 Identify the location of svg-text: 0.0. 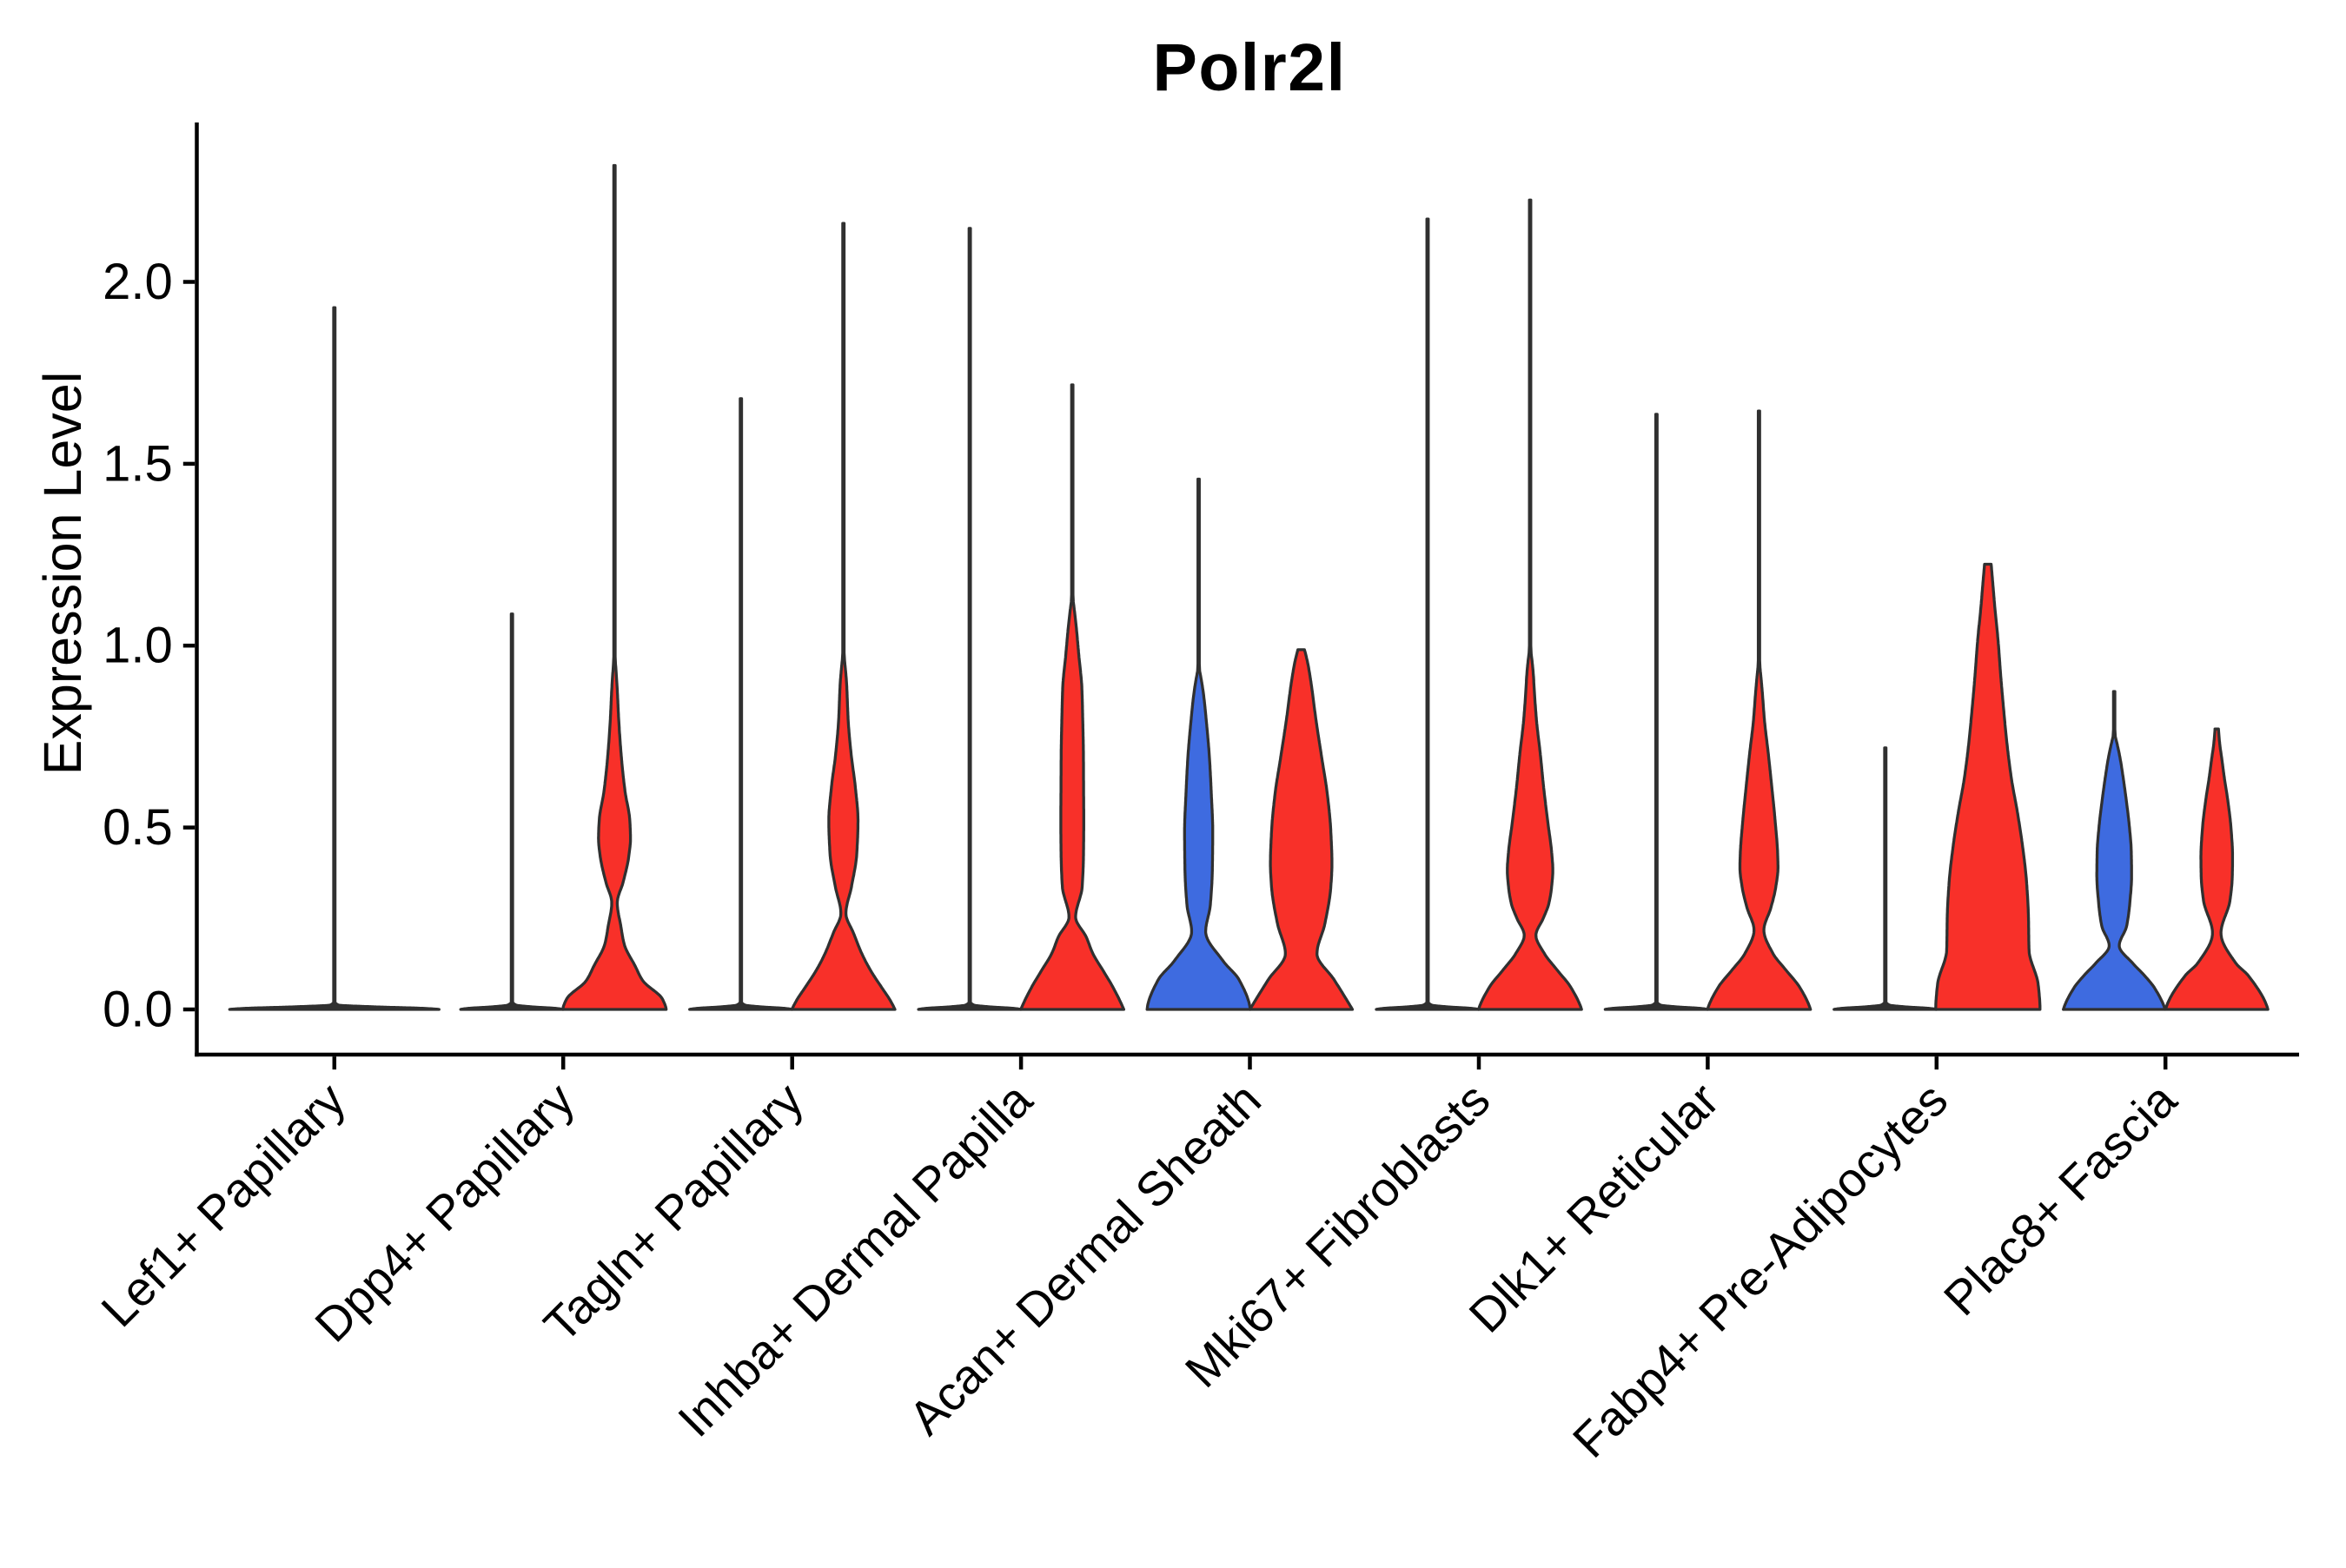
(138, 1010).